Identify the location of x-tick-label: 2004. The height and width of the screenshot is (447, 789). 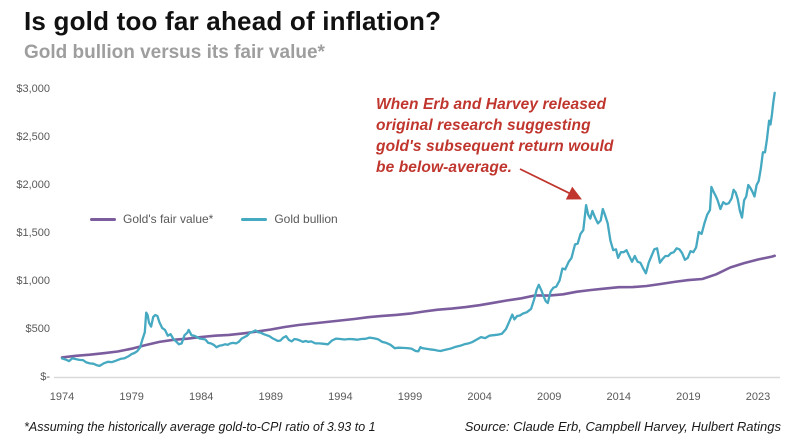
(479, 397).